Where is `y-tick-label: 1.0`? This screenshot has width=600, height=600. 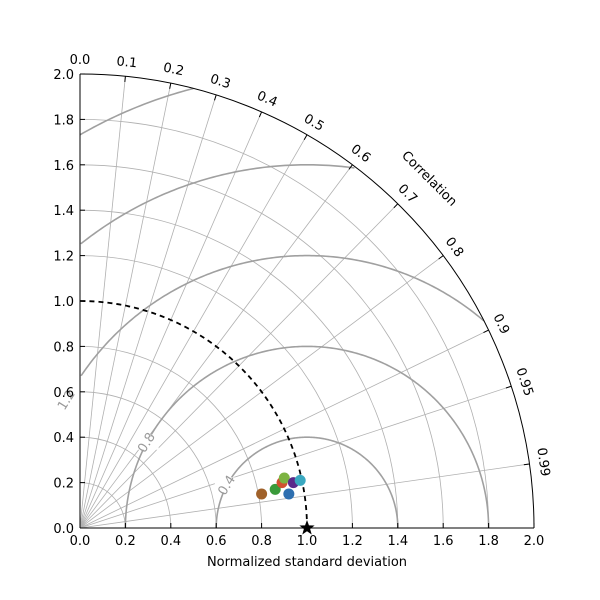
y-tick-label: 1.0 is located at coordinates (63, 302).